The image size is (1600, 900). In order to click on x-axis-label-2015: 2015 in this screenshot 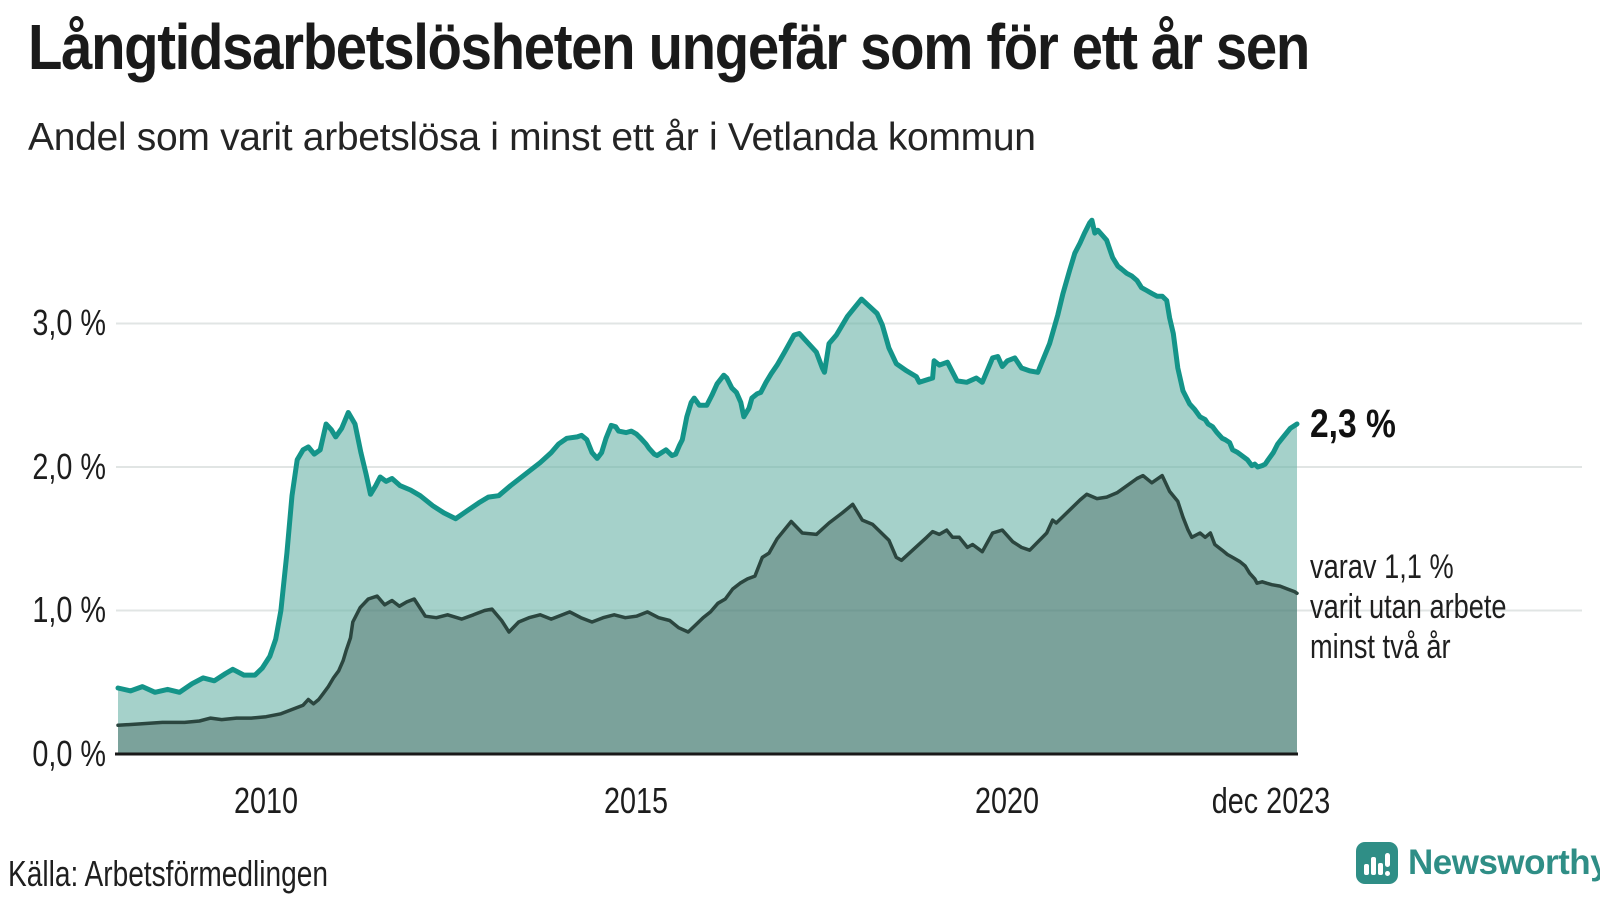, I will do `click(636, 800)`.